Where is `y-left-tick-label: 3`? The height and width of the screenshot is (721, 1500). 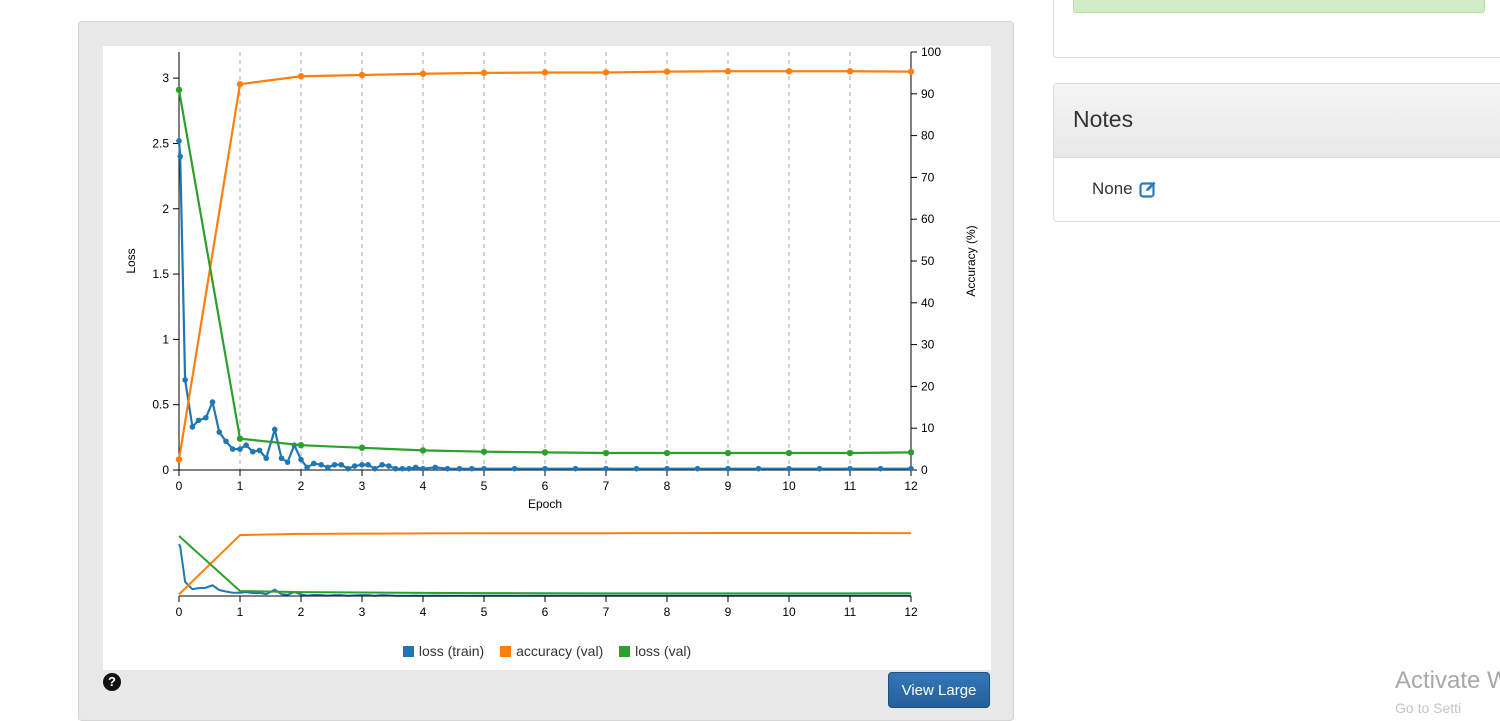 y-left-tick-label: 3 is located at coordinates (165, 78).